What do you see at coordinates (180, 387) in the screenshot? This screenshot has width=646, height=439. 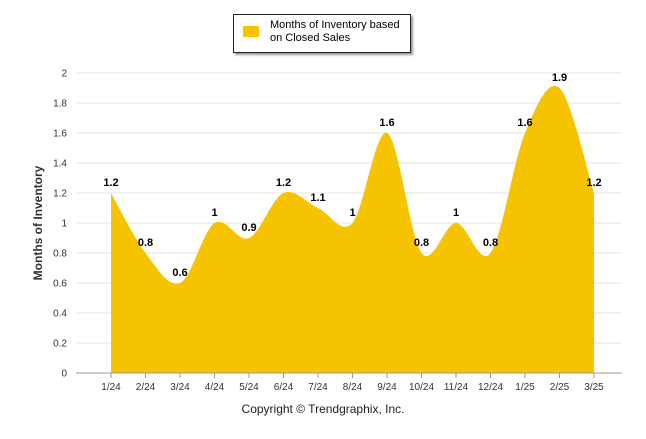 I see `x-tick-label: 3/24` at bounding box center [180, 387].